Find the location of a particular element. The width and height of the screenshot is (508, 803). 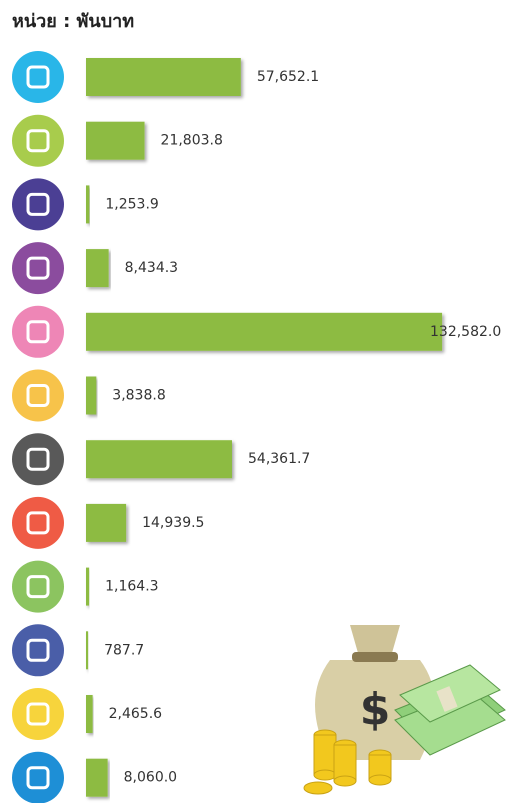

value-label: 3,838.8 is located at coordinates (138, 396).